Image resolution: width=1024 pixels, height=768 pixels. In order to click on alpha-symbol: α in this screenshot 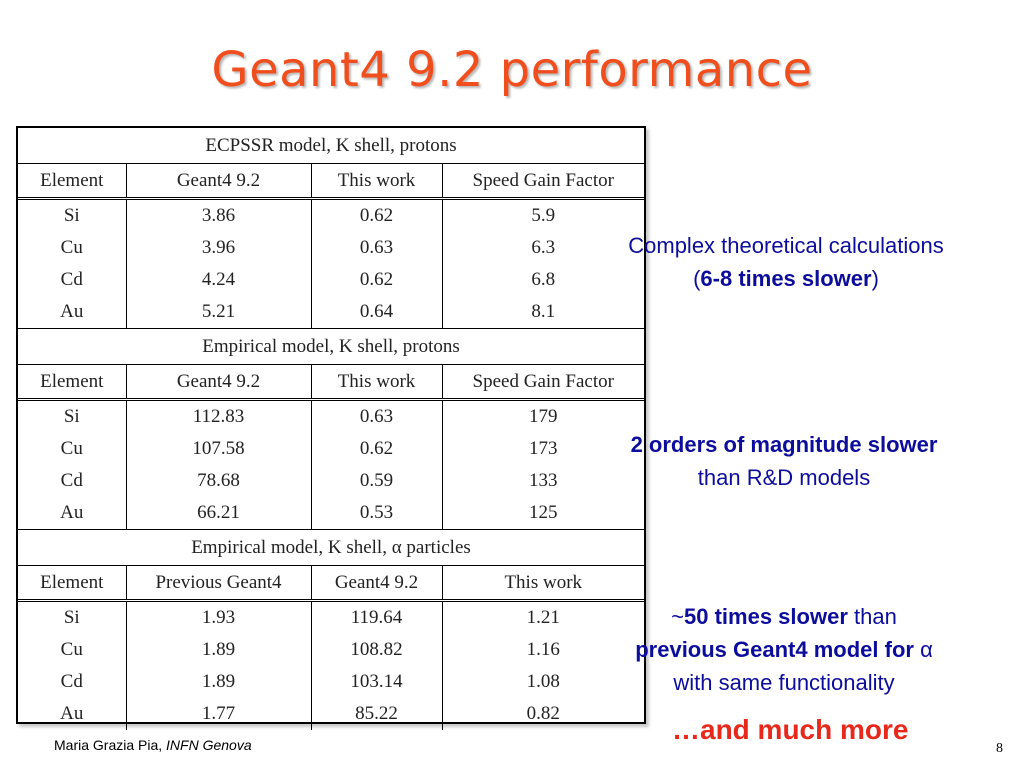, I will do `click(926, 649)`.